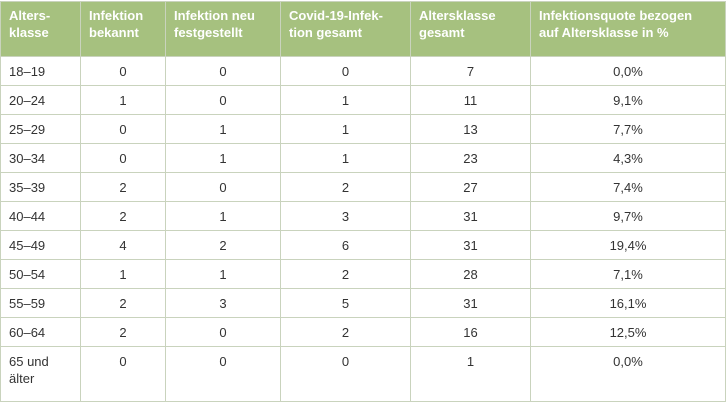 Image resolution: width=726 pixels, height=414 pixels. I want to click on header-cell: Infektion bekannt, so click(123, 29).